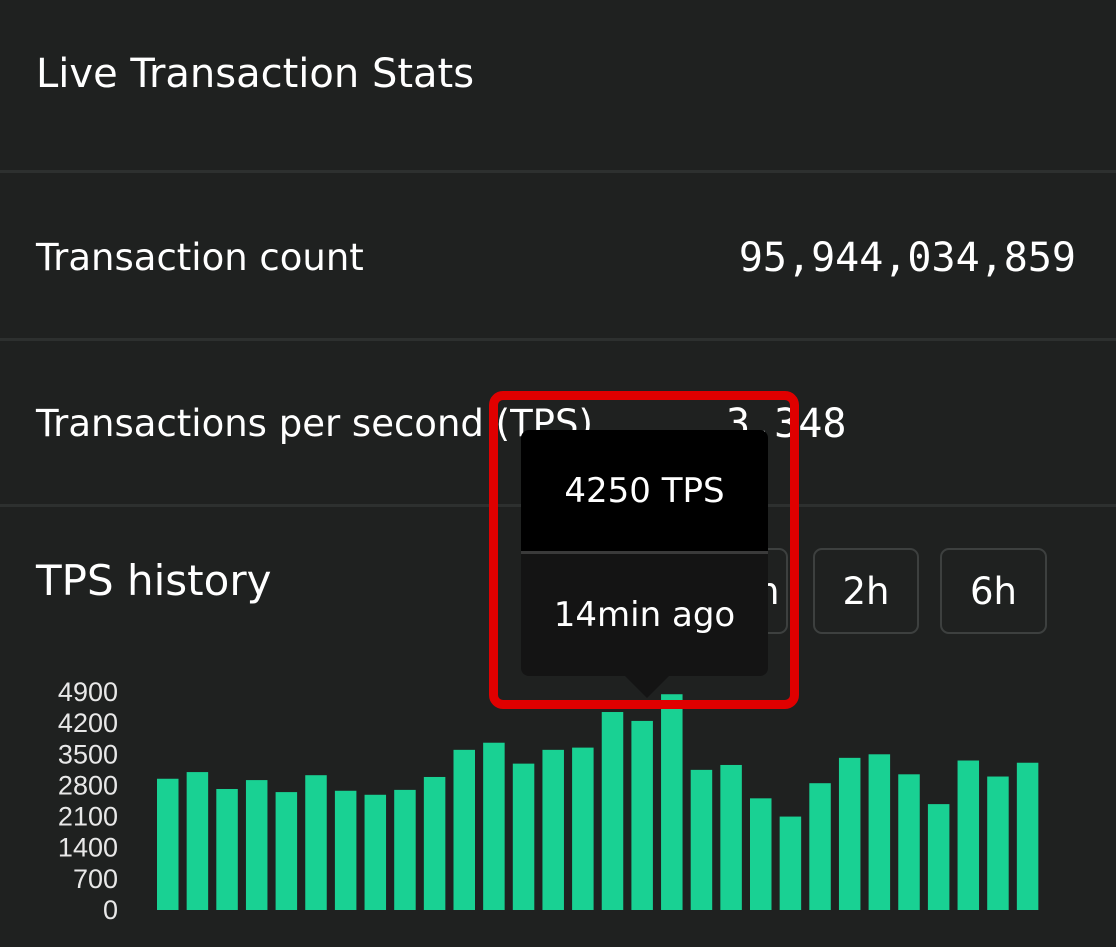 This screenshot has width=1116, height=947. What do you see at coordinates (200, 257) in the screenshot?
I see `transaction-count-label: Transaction count` at bounding box center [200, 257].